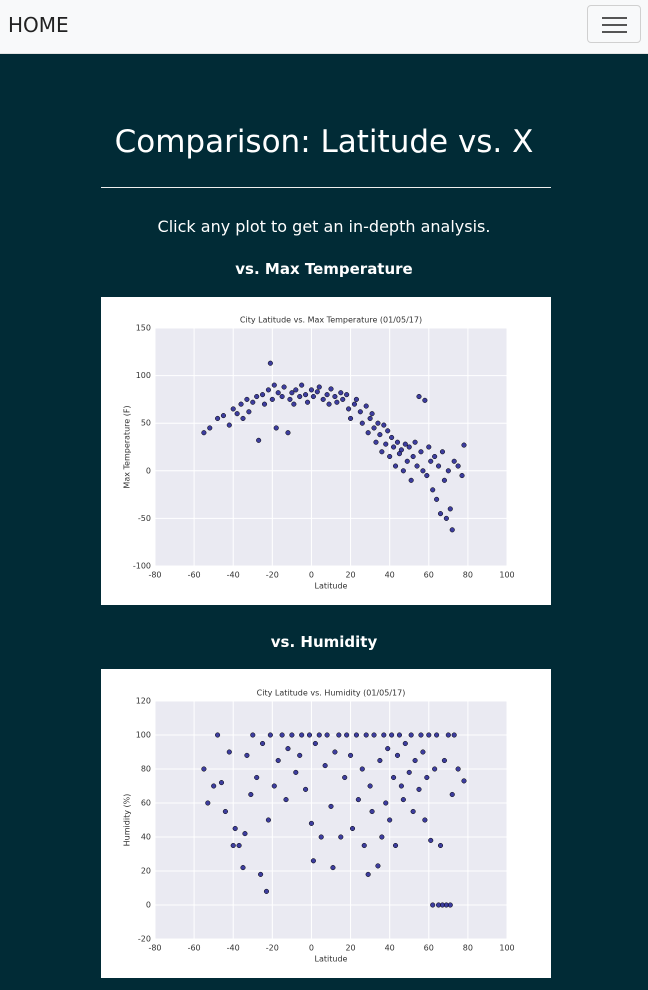  Describe the element at coordinates (429, 575) in the screenshot. I see `x-tick-label: 60` at that location.